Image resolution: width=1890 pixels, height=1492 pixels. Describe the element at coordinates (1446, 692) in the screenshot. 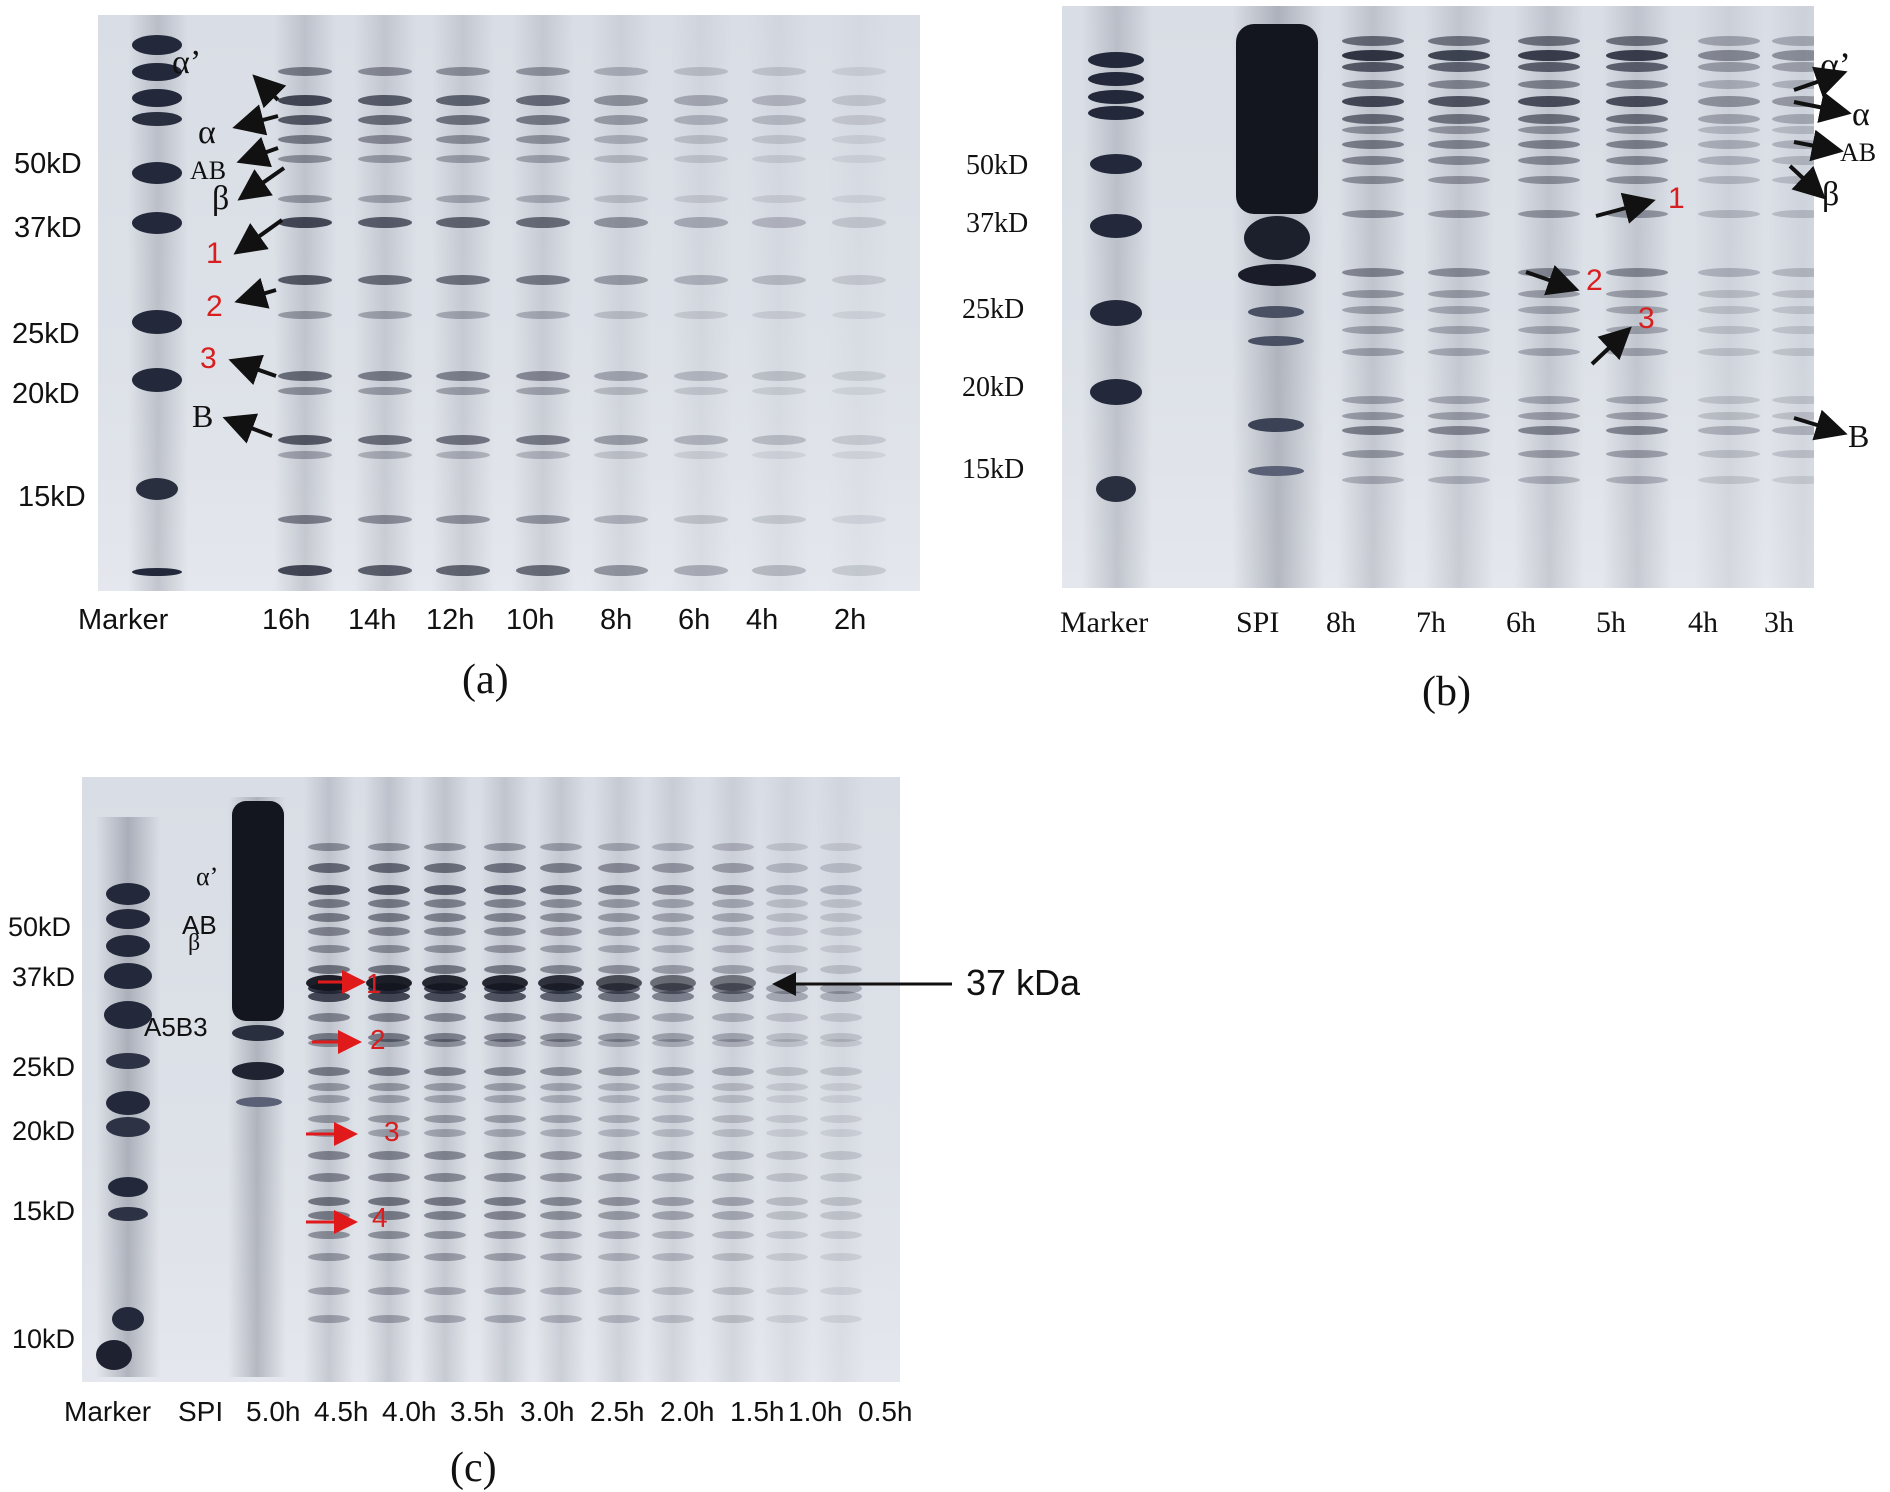

I see `panel-caption-b: (b)` at that location.